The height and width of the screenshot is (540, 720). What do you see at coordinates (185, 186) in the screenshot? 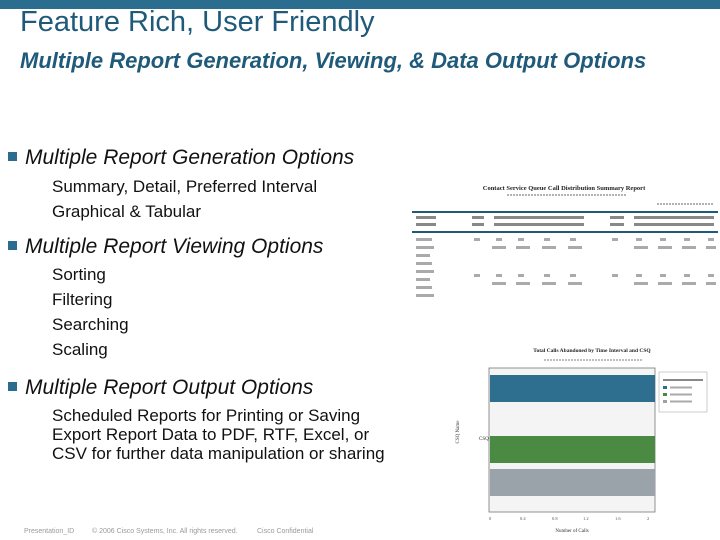
I see `list-item: Summary, Detail, Preferred Interval` at bounding box center [185, 186].